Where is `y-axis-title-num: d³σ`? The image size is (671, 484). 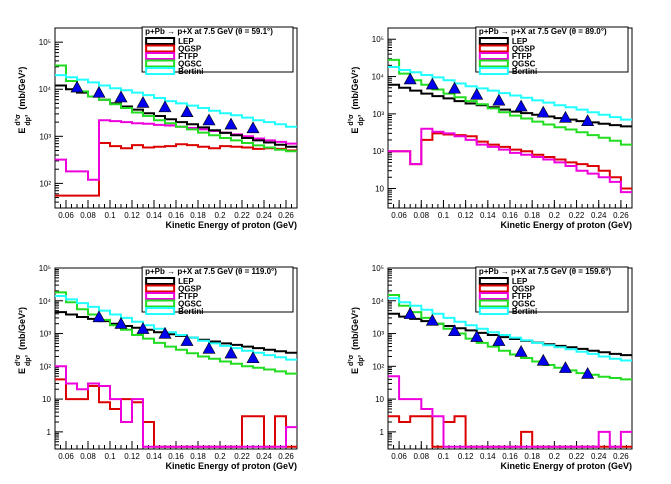
y-axis-title-num: d³σ is located at coordinates (351, 120).